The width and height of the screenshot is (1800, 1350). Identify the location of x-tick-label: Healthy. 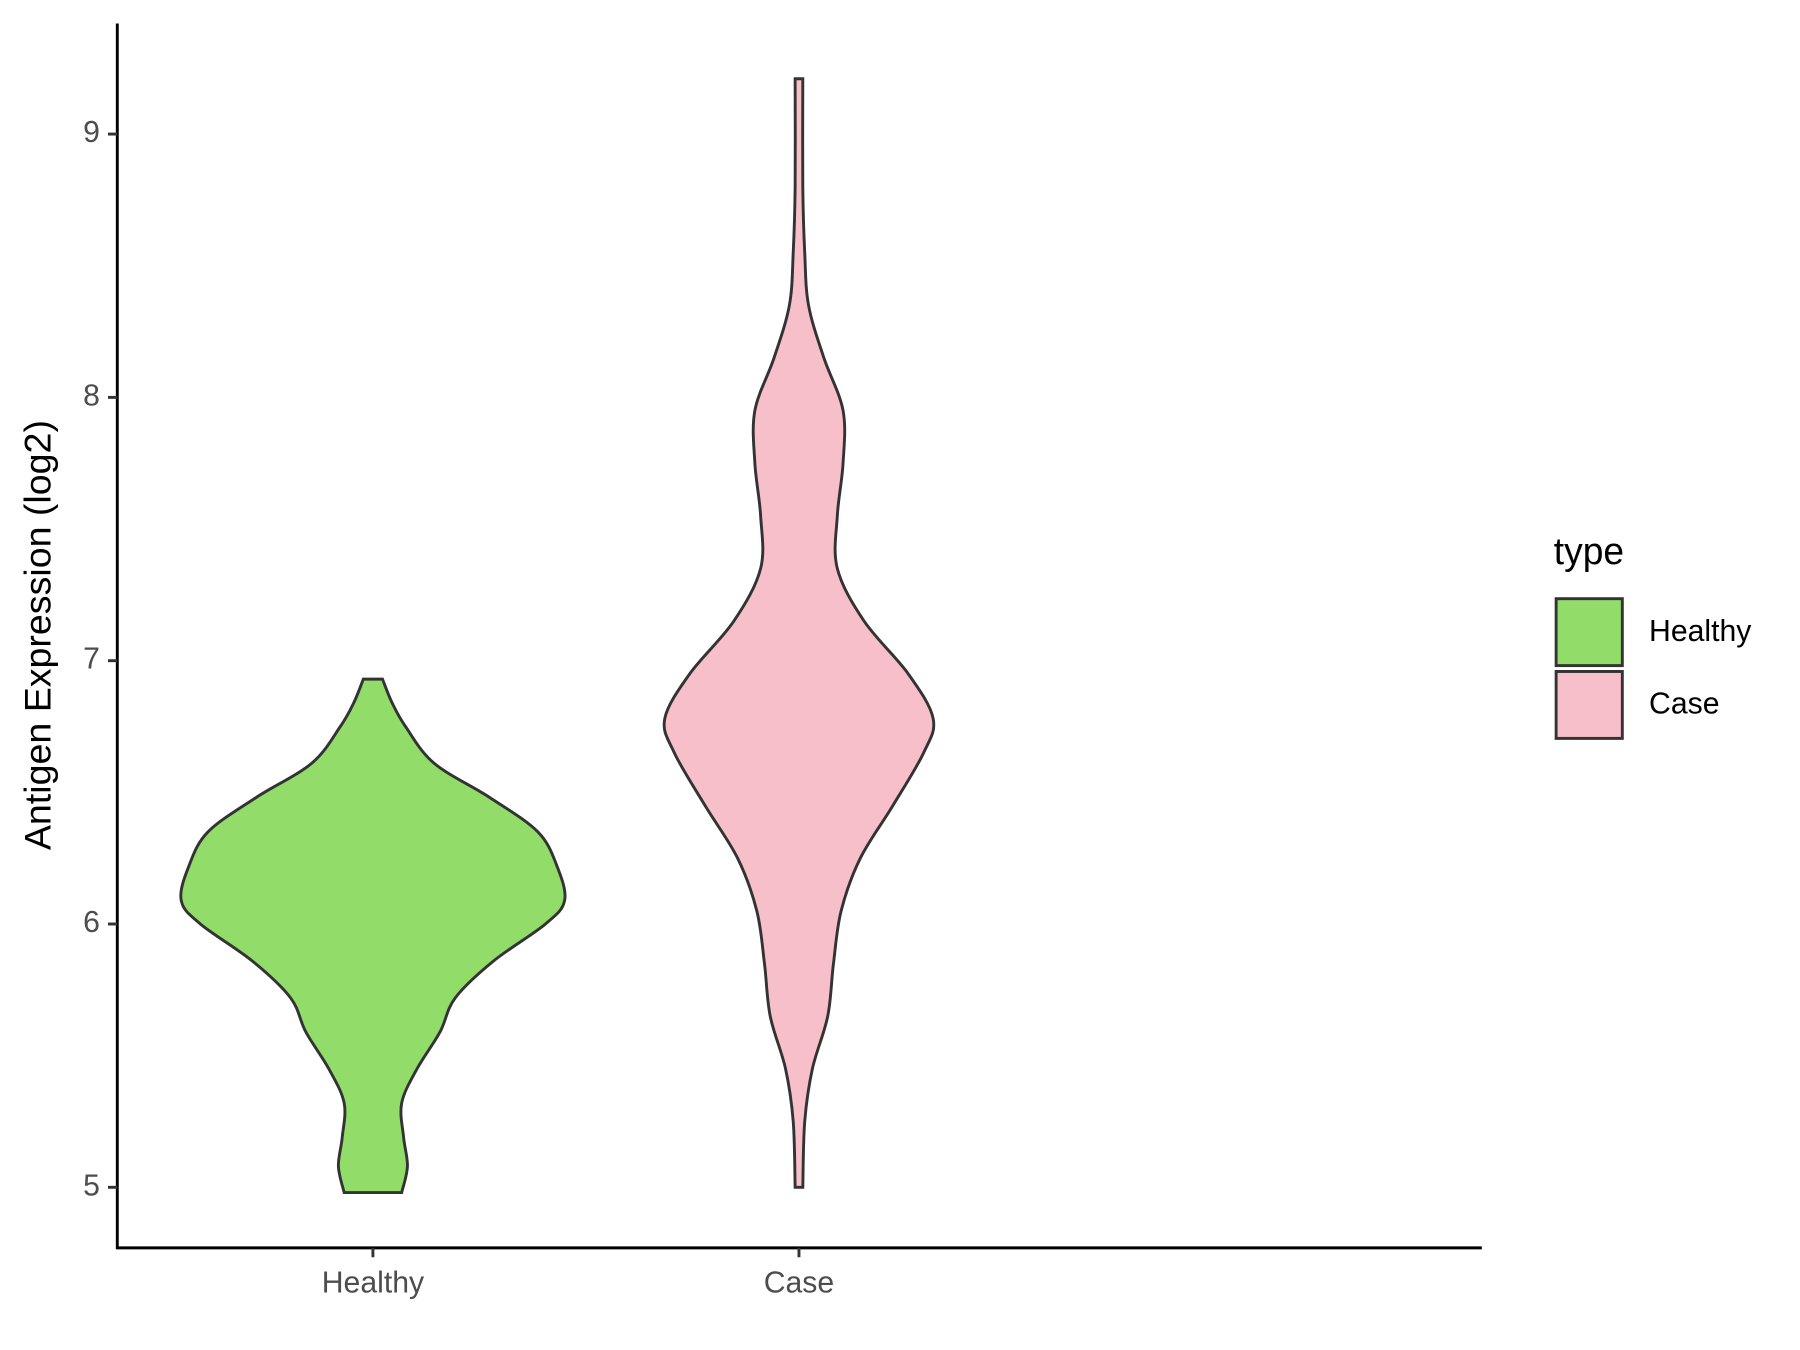
(373, 1282).